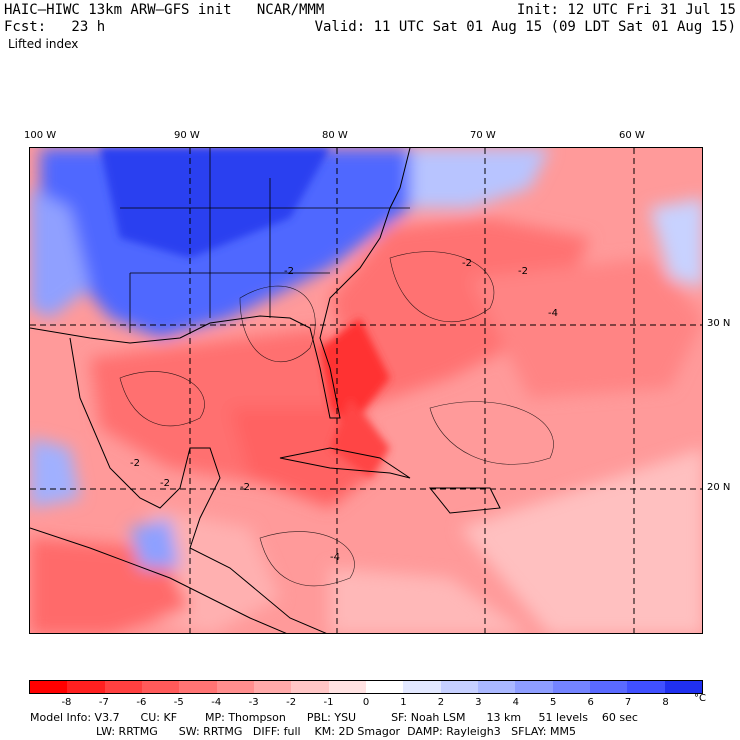  Describe the element at coordinates (328, 702) in the screenshot. I see `colorbar-tick-label: -1` at that location.